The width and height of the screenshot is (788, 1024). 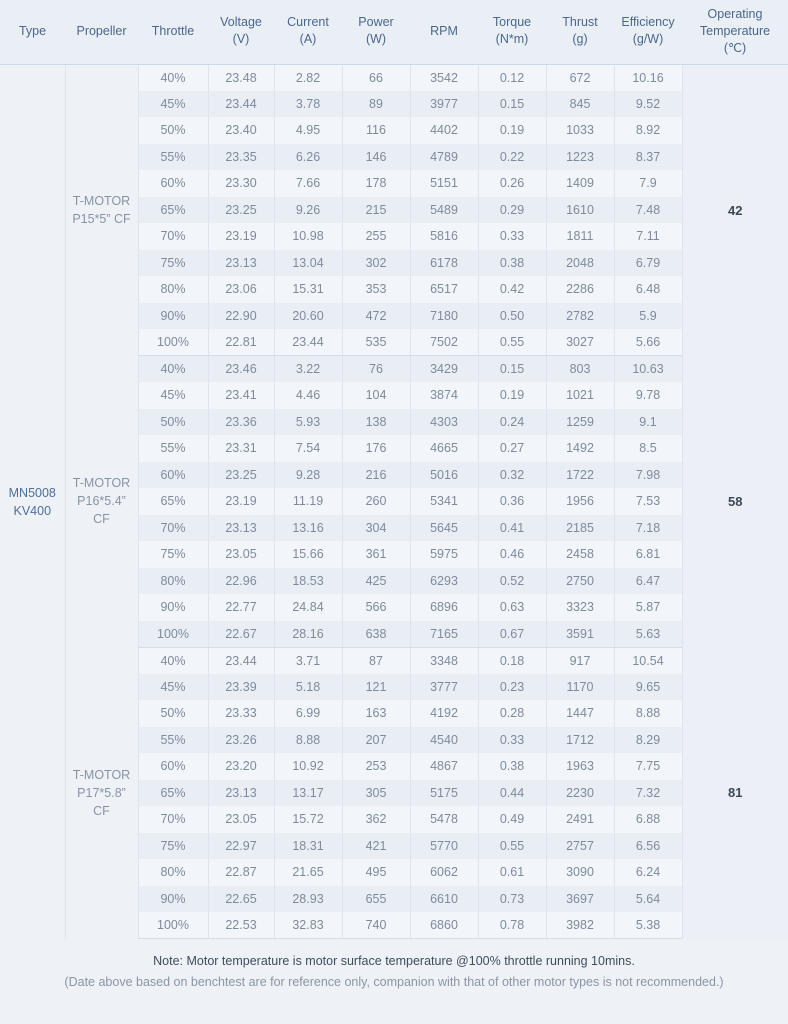 What do you see at coordinates (376, 32) in the screenshot?
I see `column-header-power: Power (W)` at bounding box center [376, 32].